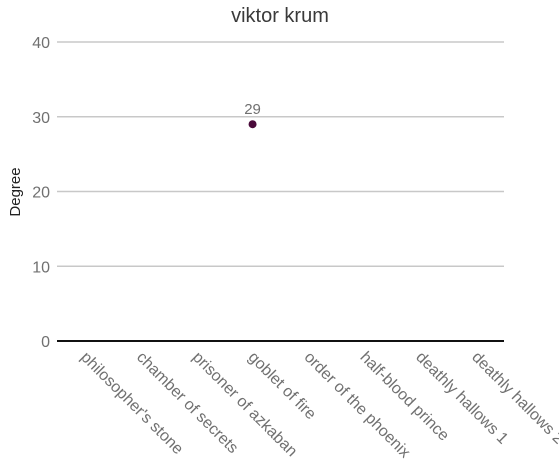  I want to click on x-tick-label-3: prisoner of azkaban, so click(244, 404).